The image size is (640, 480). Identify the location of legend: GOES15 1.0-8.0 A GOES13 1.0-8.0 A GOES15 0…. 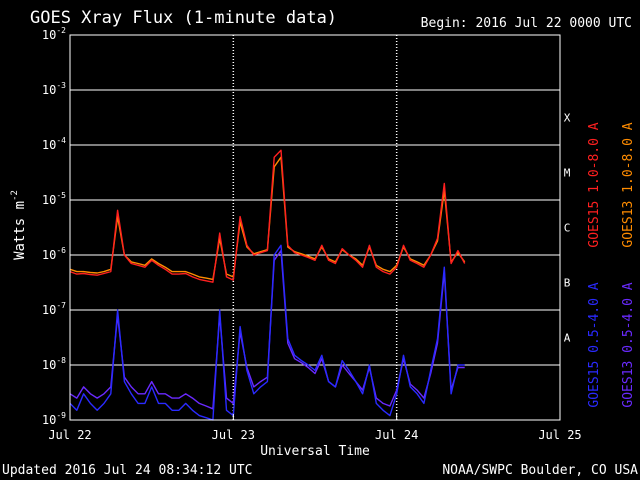
(611, 264).